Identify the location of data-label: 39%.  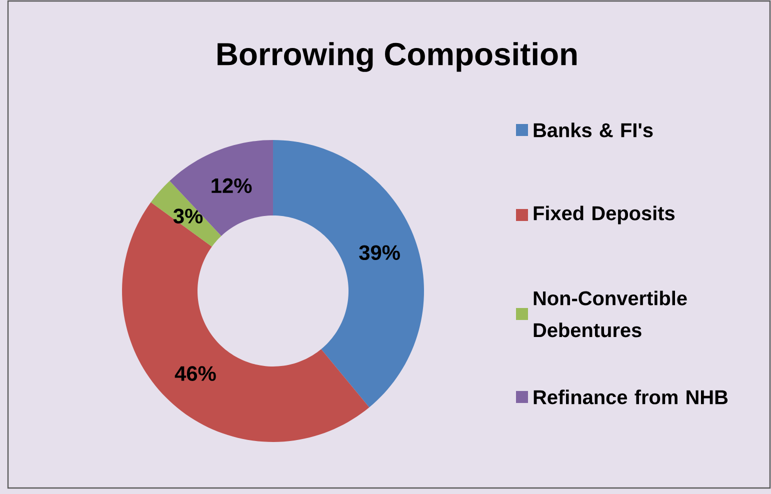
(379, 252).